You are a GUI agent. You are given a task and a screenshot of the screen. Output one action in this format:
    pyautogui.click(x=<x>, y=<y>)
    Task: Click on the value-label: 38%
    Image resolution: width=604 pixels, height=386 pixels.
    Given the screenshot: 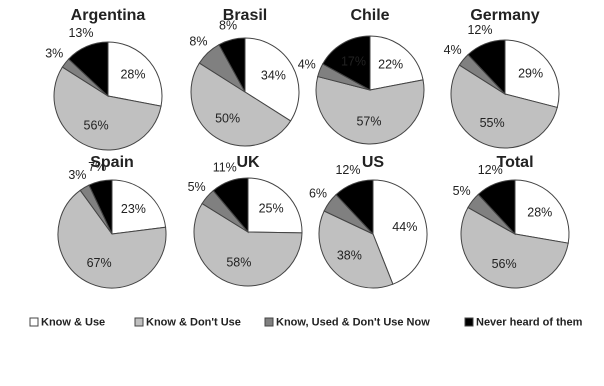 What is the action you would take?
    pyautogui.click(x=349, y=255)
    